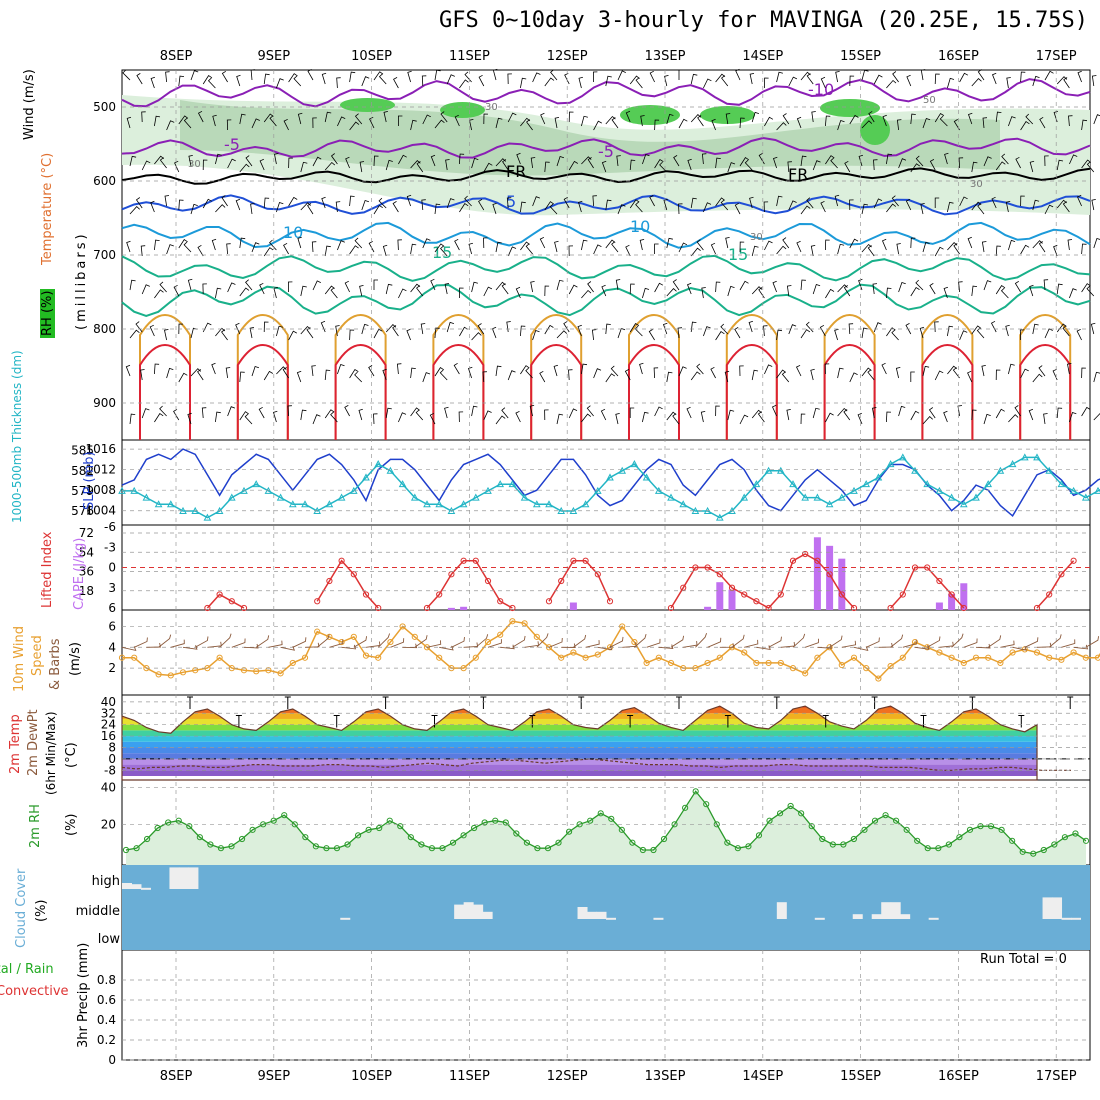 Image resolution: width=1100 pixels, height=1100 pixels. What do you see at coordinates (110, 547) in the screenshot?
I see `li-tick--3: -3` at bounding box center [110, 547].